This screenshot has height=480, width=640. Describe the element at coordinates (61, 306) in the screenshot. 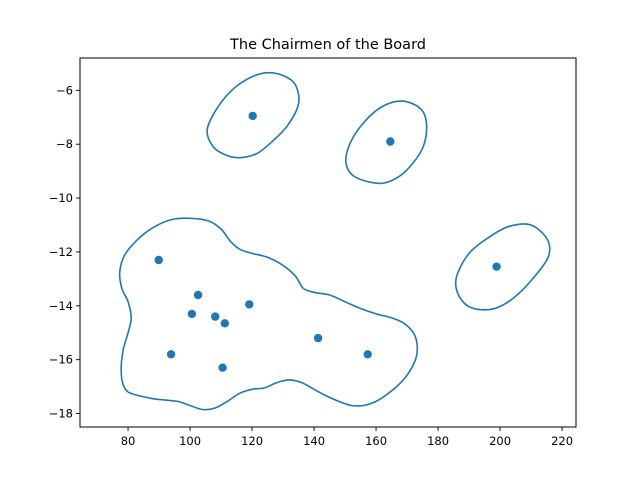

I see `y-tick-label: −14` at that location.